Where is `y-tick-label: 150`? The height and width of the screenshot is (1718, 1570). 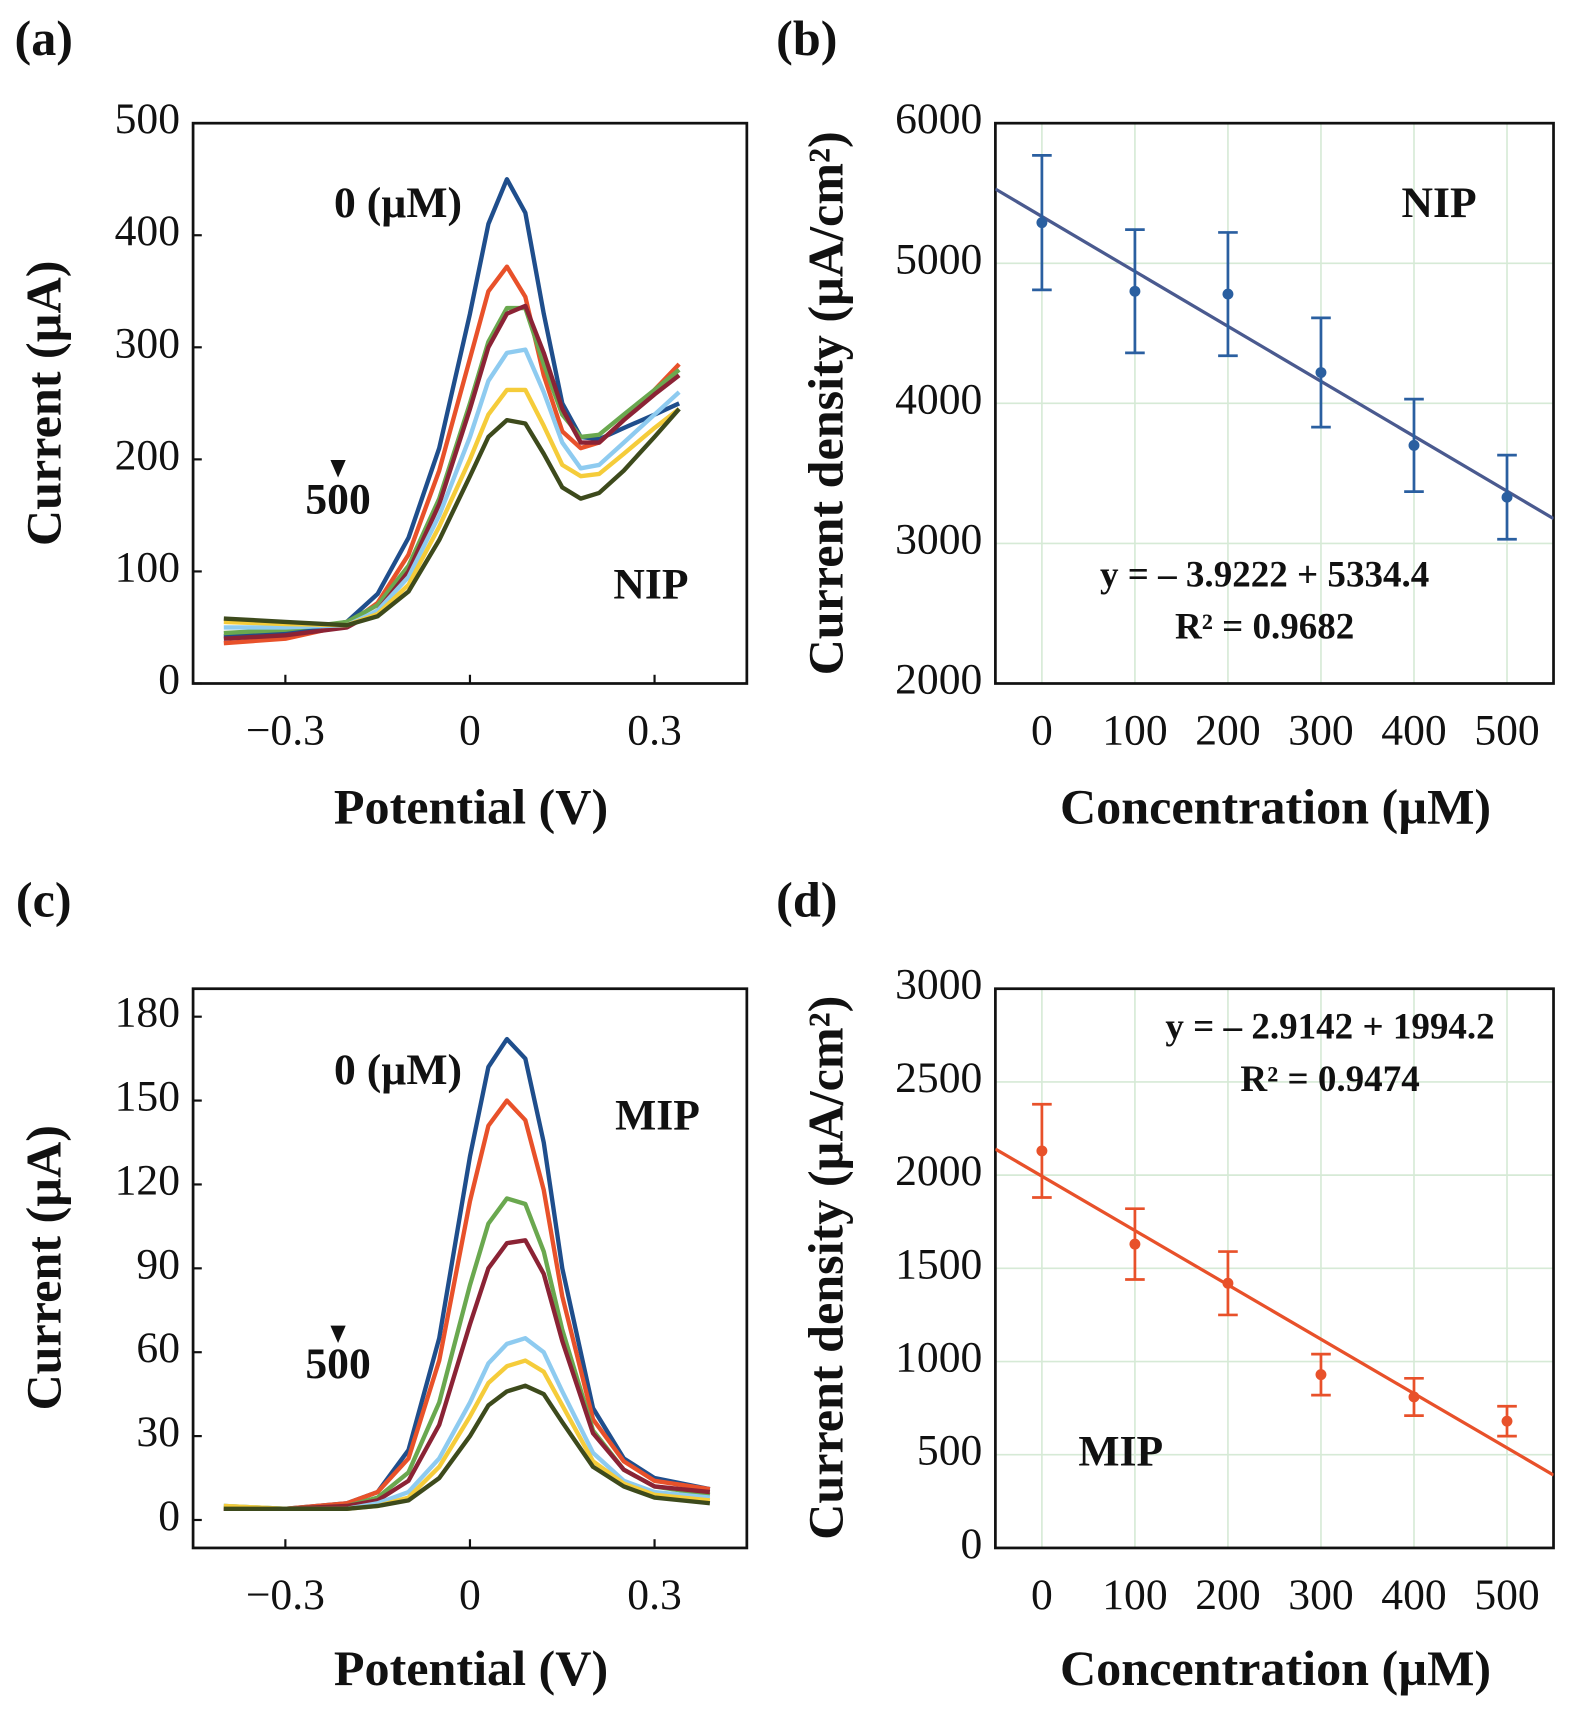
y-tick-label: 150 is located at coordinates (147, 1097).